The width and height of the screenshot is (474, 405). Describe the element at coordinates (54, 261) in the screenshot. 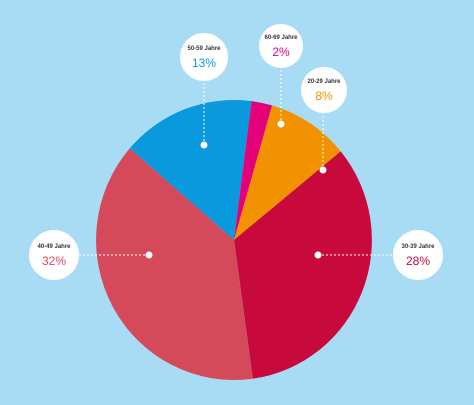

I see `slice-value-label: 32%` at that location.